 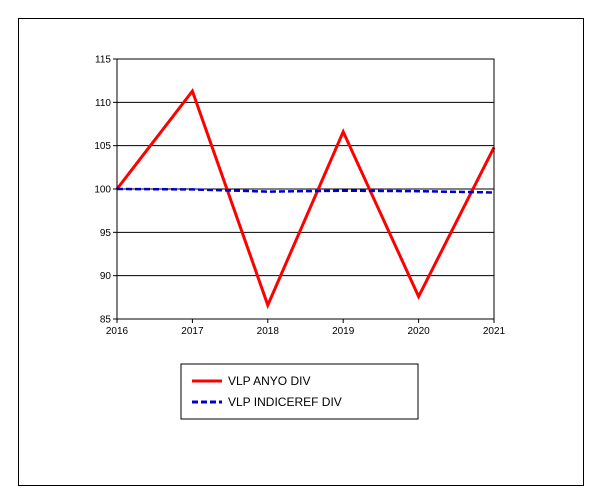 I want to click on x-tick-label: 2021, so click(x=494, y=331).